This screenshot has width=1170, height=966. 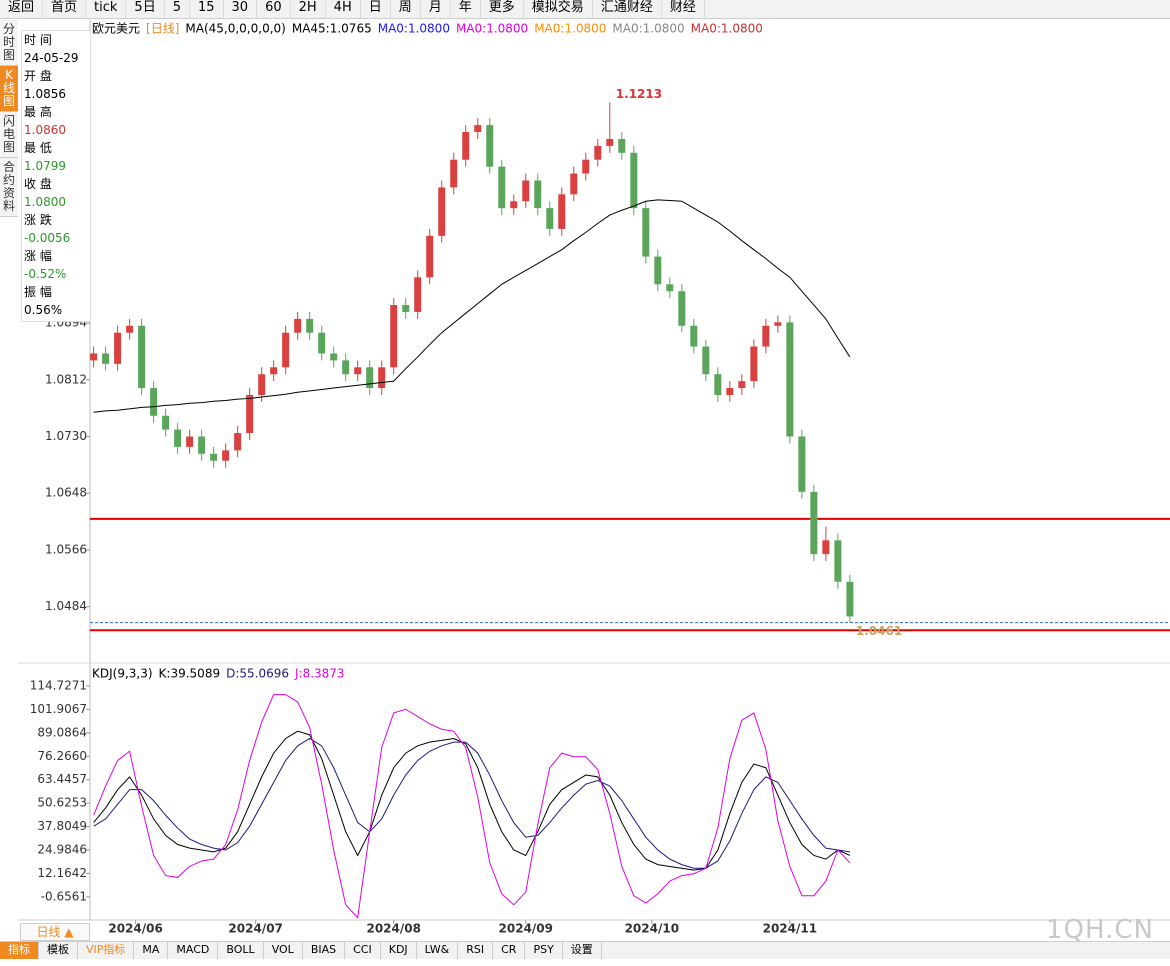 I want to click on toolbar-button: 15, so click(x=207, y=9).